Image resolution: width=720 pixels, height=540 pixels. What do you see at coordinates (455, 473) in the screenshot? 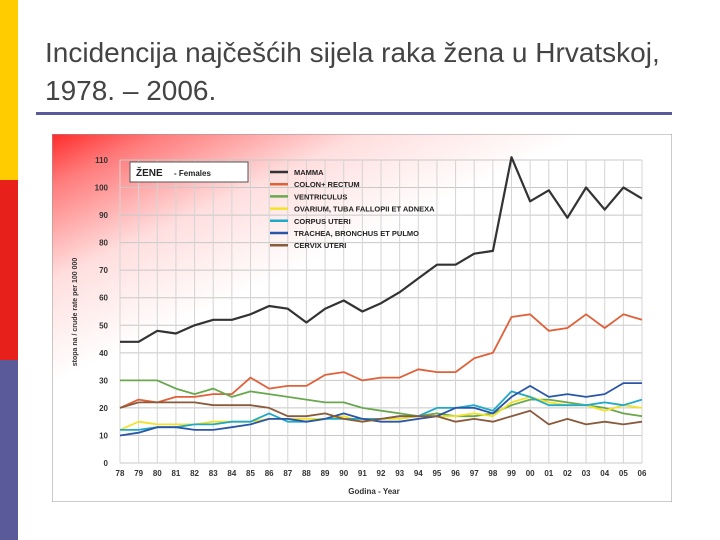
I see `x-tick-label: 96` at bounding box center [455, 473].